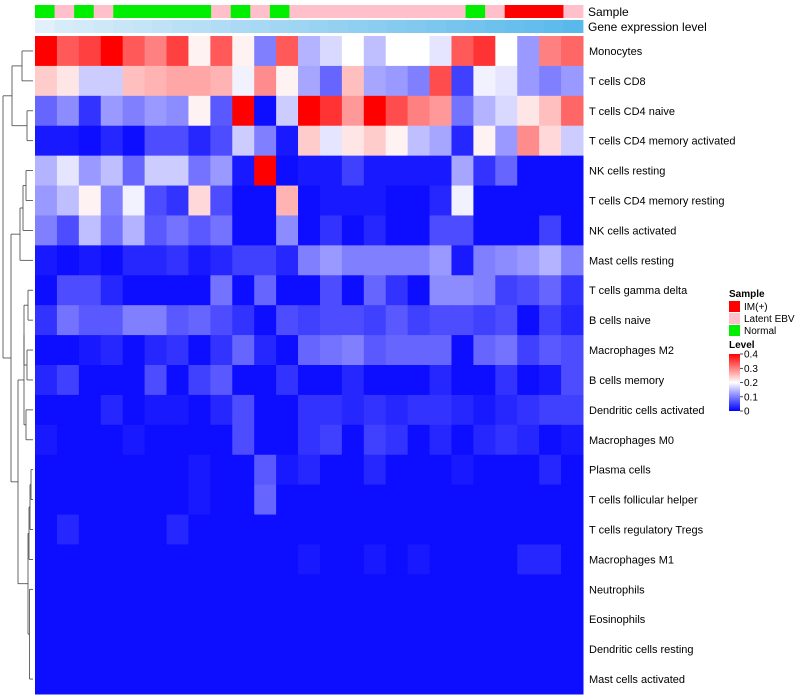 Image resolution: width=800 pixels, height=700 pixels. I want to click on row-label: Dendritic cells activated, so click(647, 411).